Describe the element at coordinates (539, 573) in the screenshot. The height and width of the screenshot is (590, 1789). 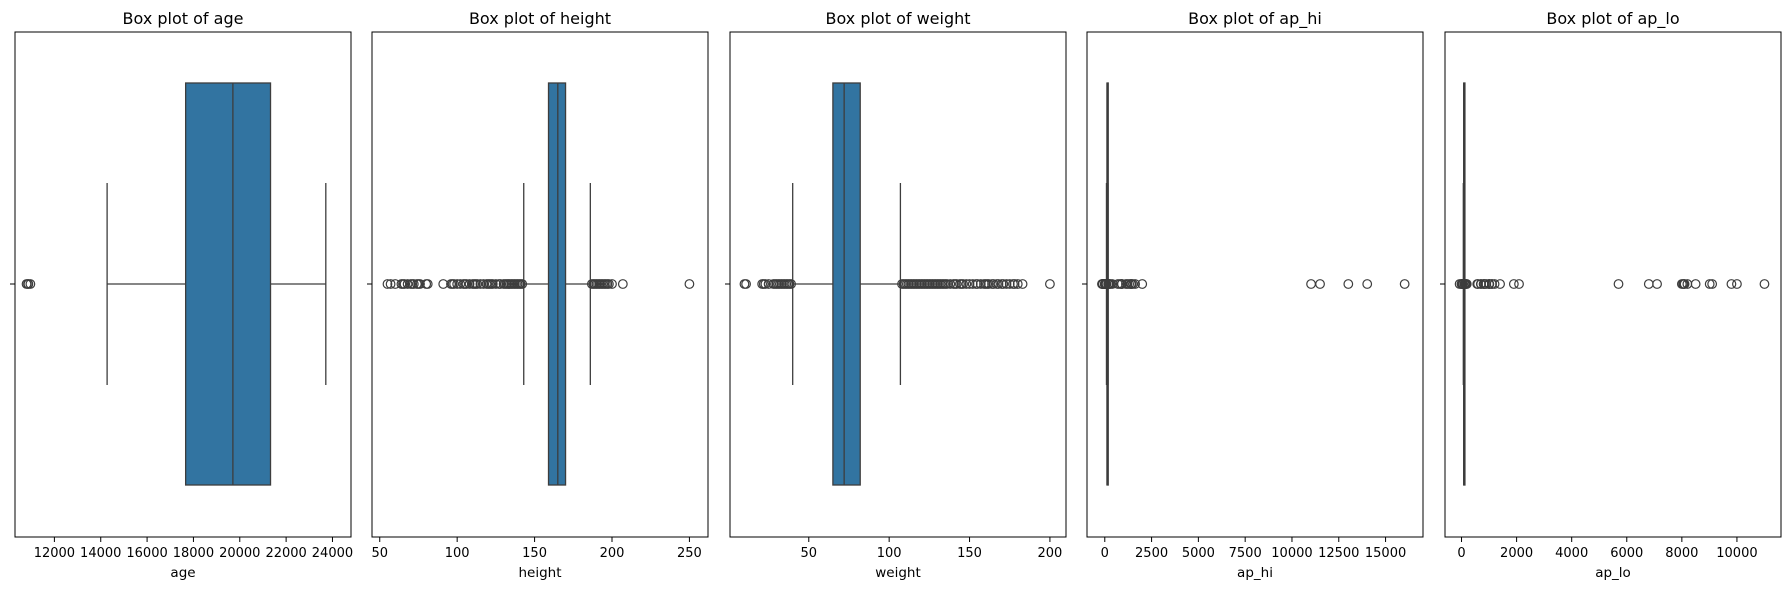
I see `x-axis-label: height` at that location.